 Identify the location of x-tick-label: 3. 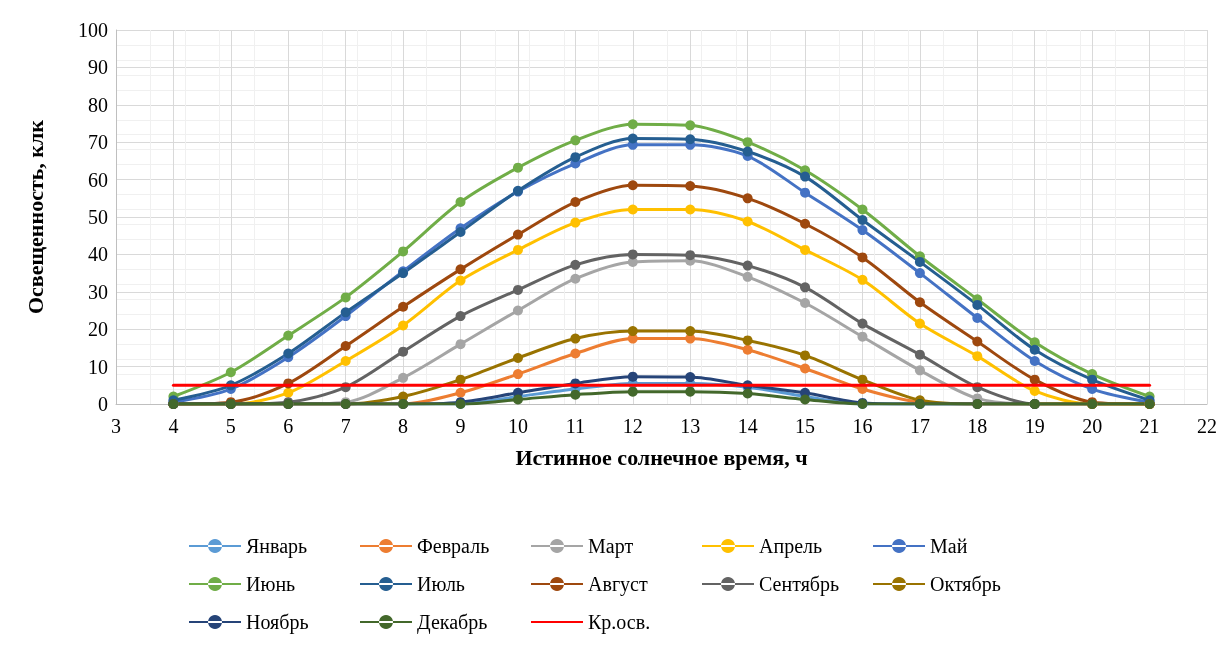
(116, 426).